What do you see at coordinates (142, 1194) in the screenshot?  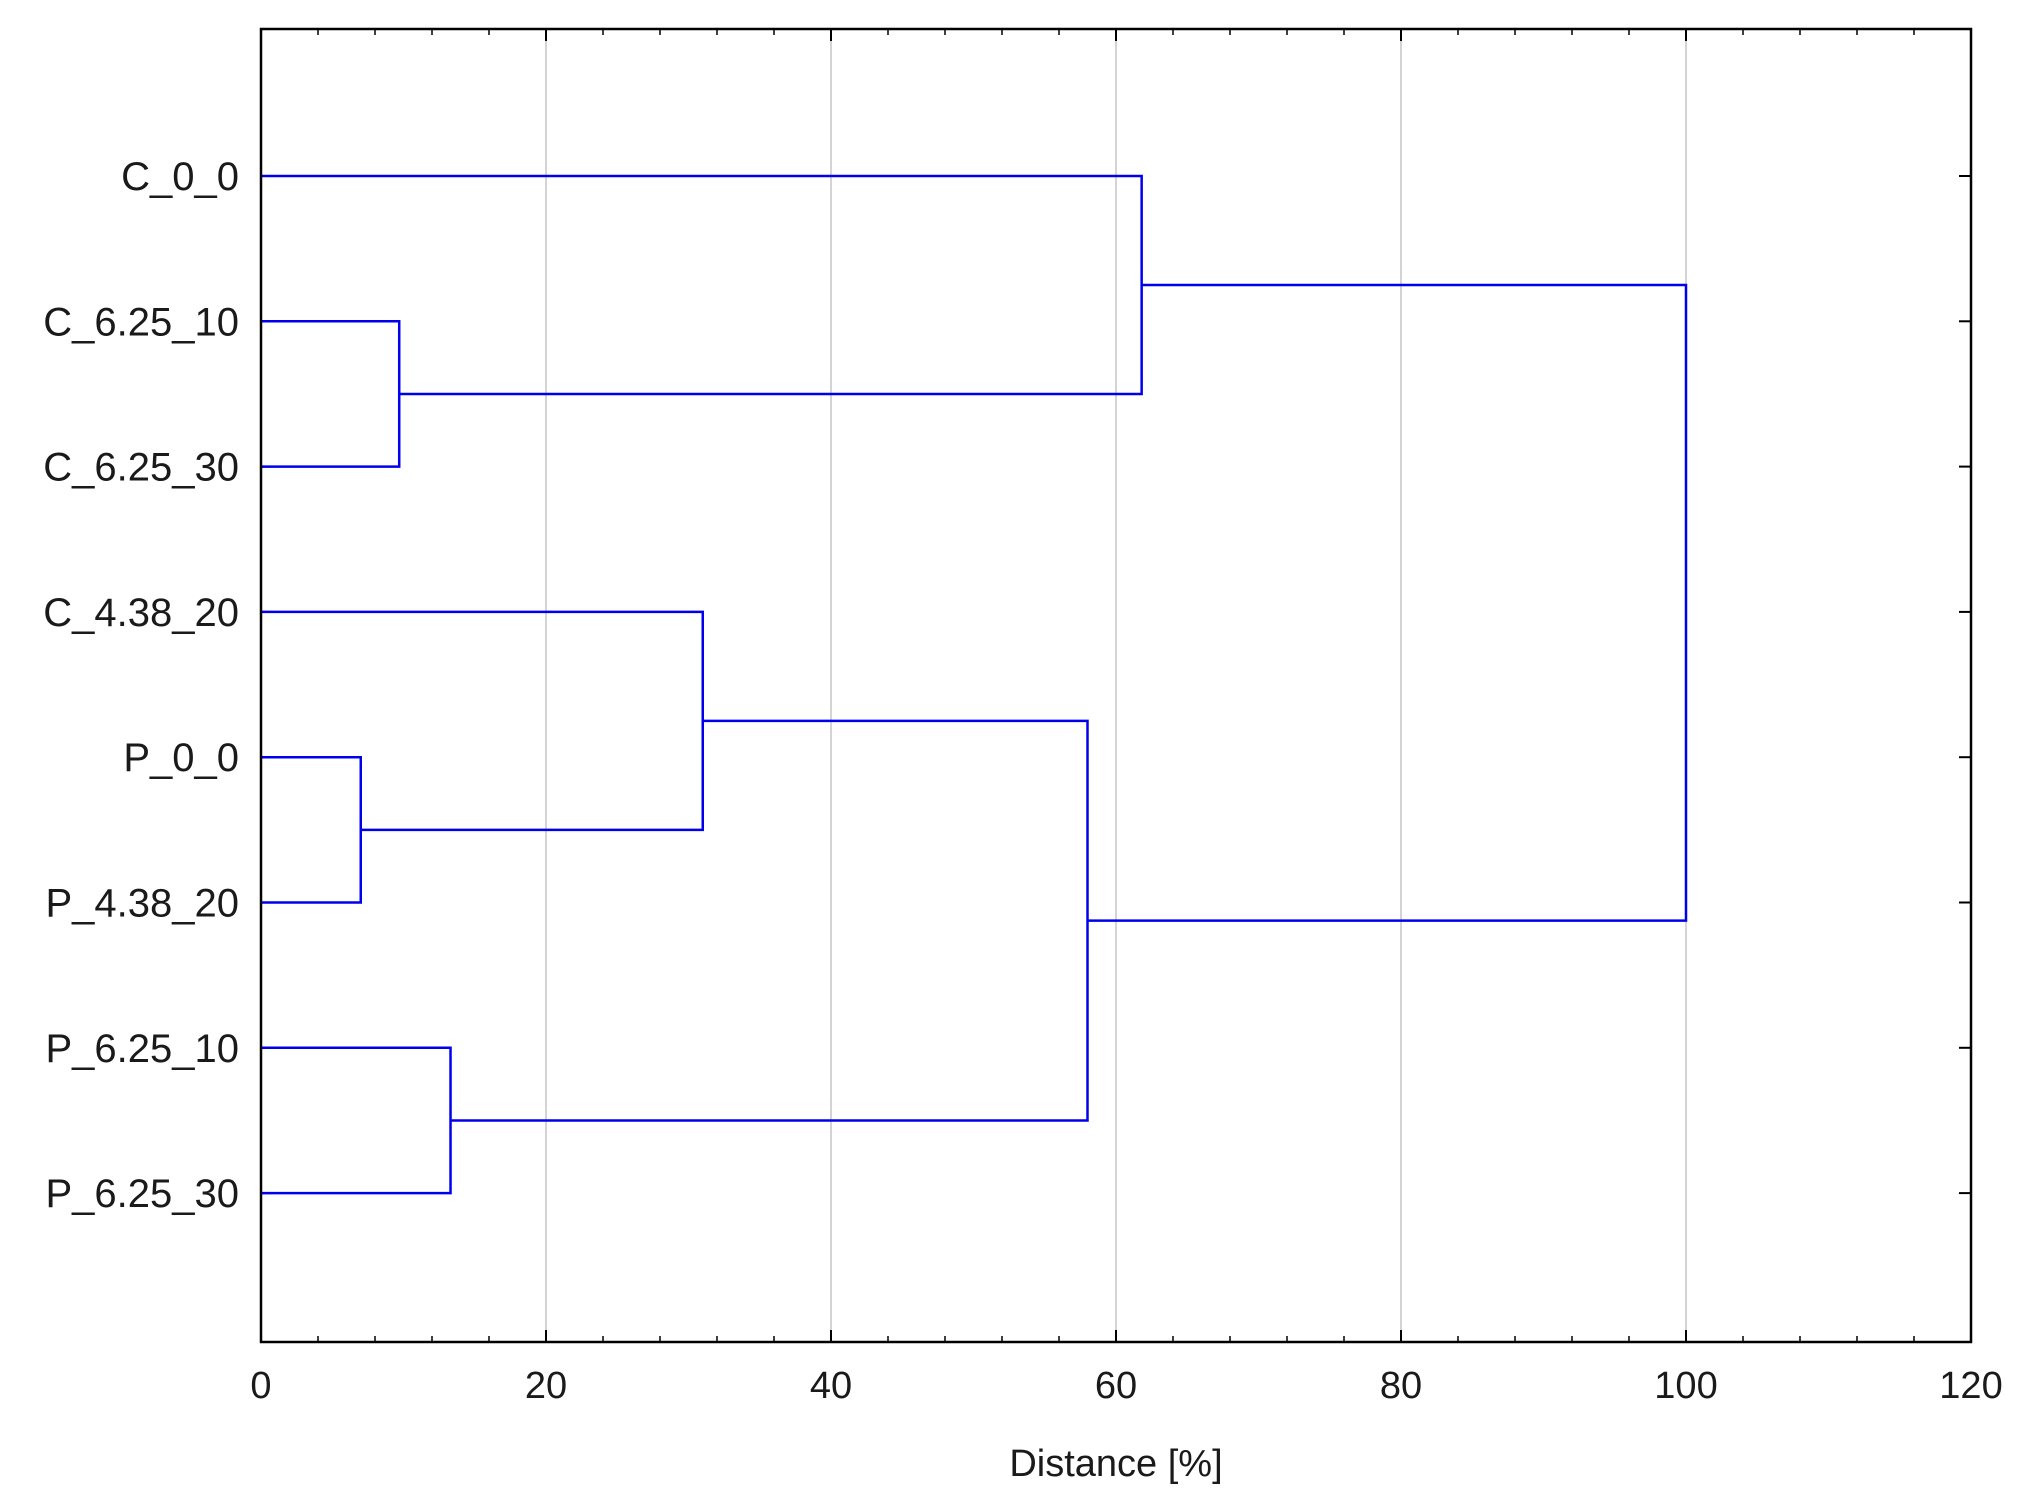 I see `leaf-label: P_6.25_30` at bounding box center [142, 1194].